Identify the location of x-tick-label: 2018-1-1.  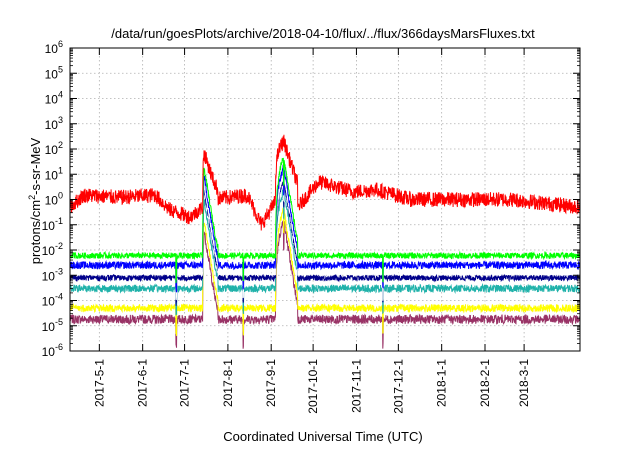
(442, 383).